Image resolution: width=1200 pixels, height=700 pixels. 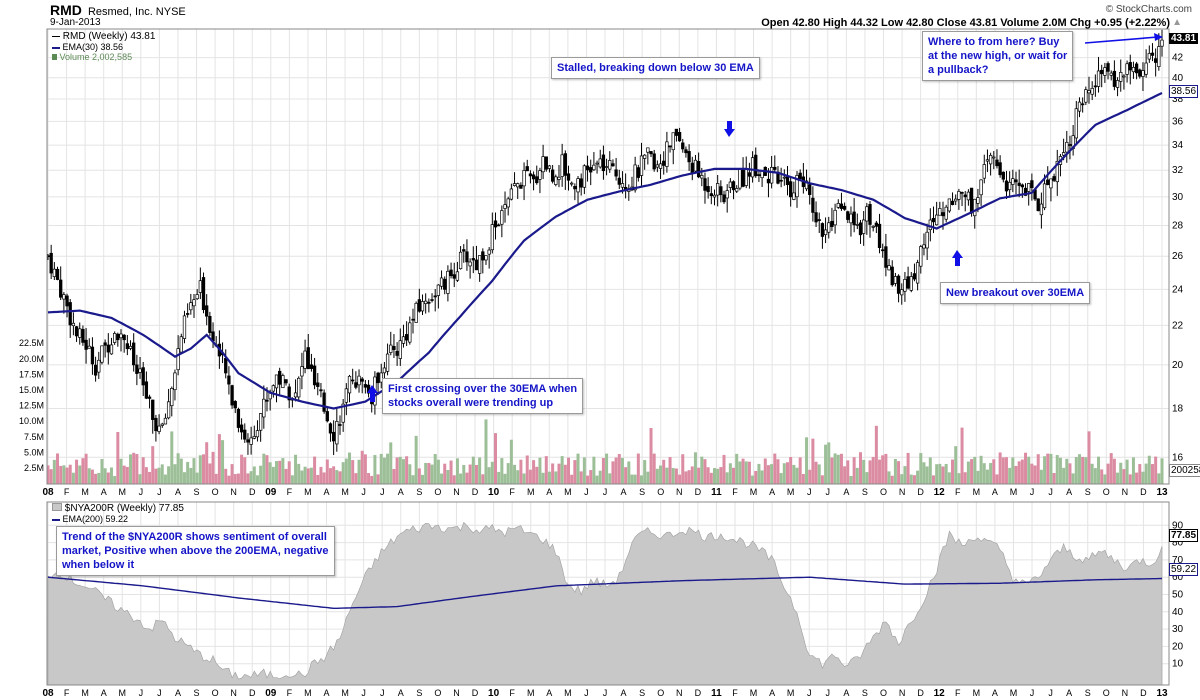 I want to click on chg-up-icon: ▲, so click(x=1177, y=22).